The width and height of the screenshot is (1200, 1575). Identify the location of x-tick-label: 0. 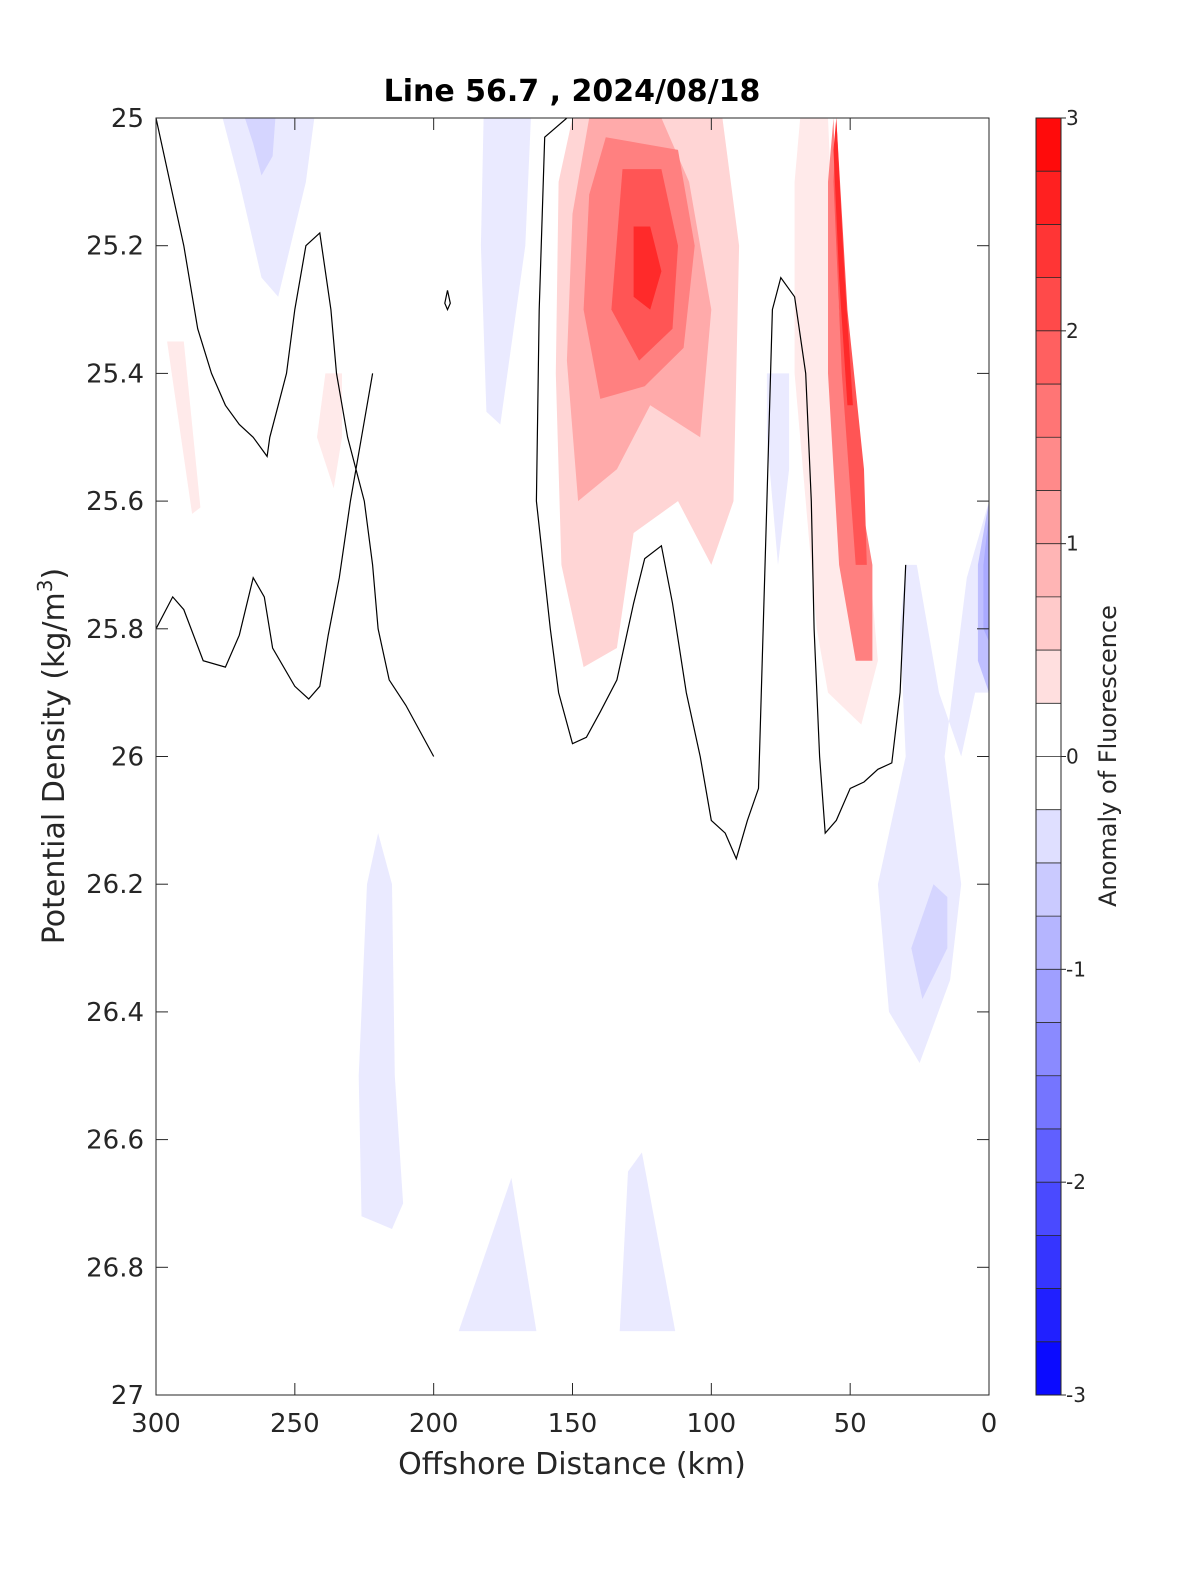
(989, 1424).